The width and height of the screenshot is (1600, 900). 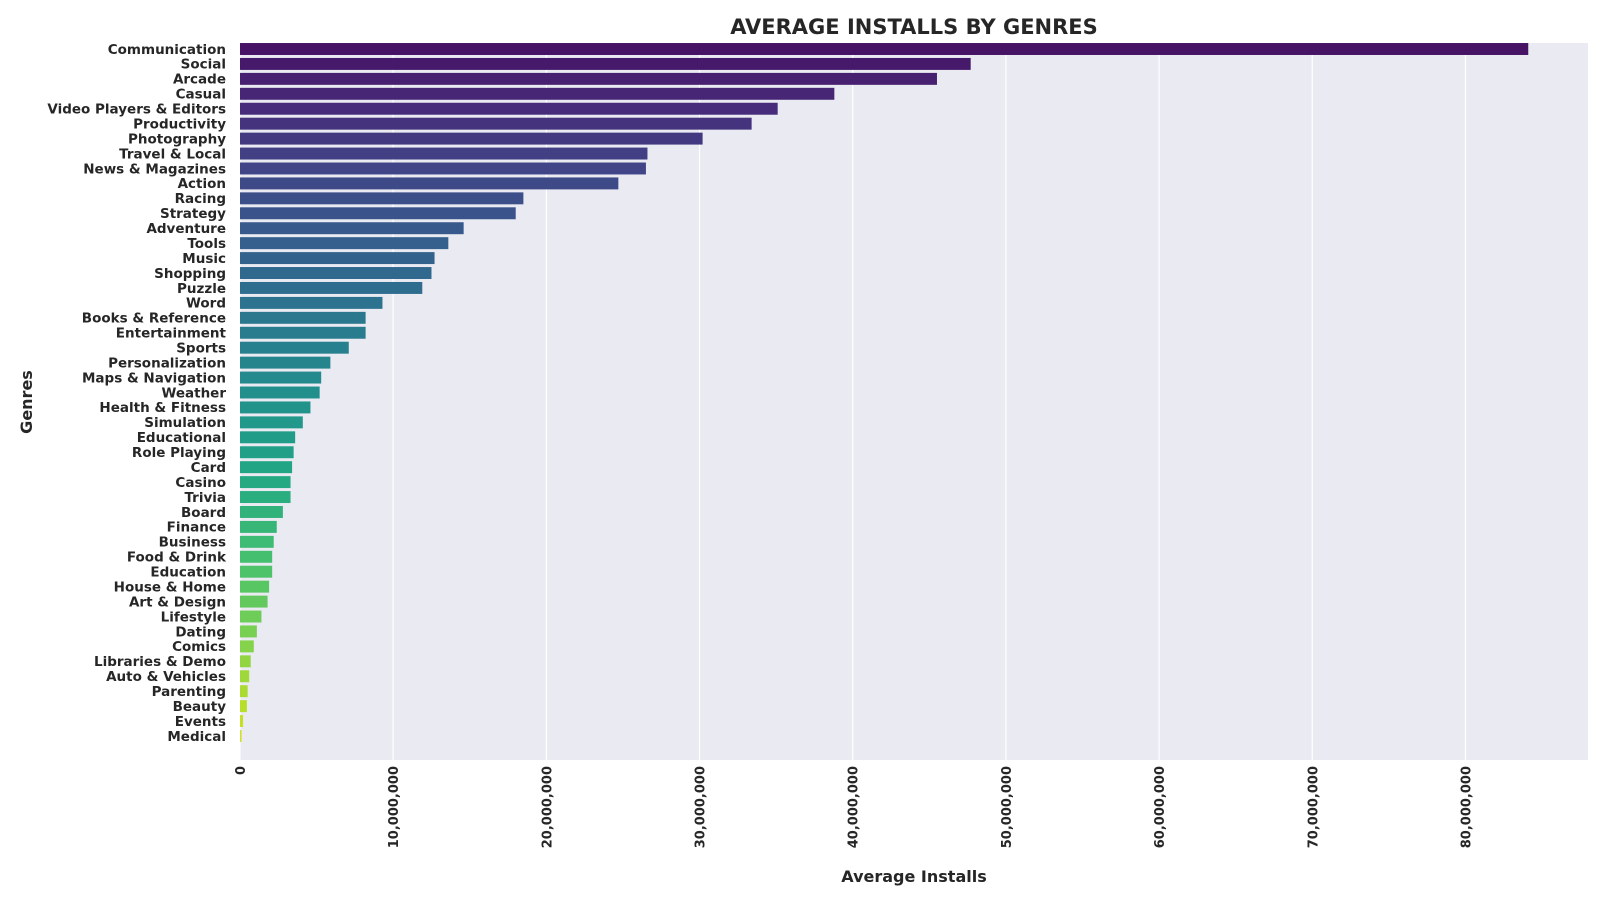 I want to click on category-label: Strategy, so click(x=193, y=214).